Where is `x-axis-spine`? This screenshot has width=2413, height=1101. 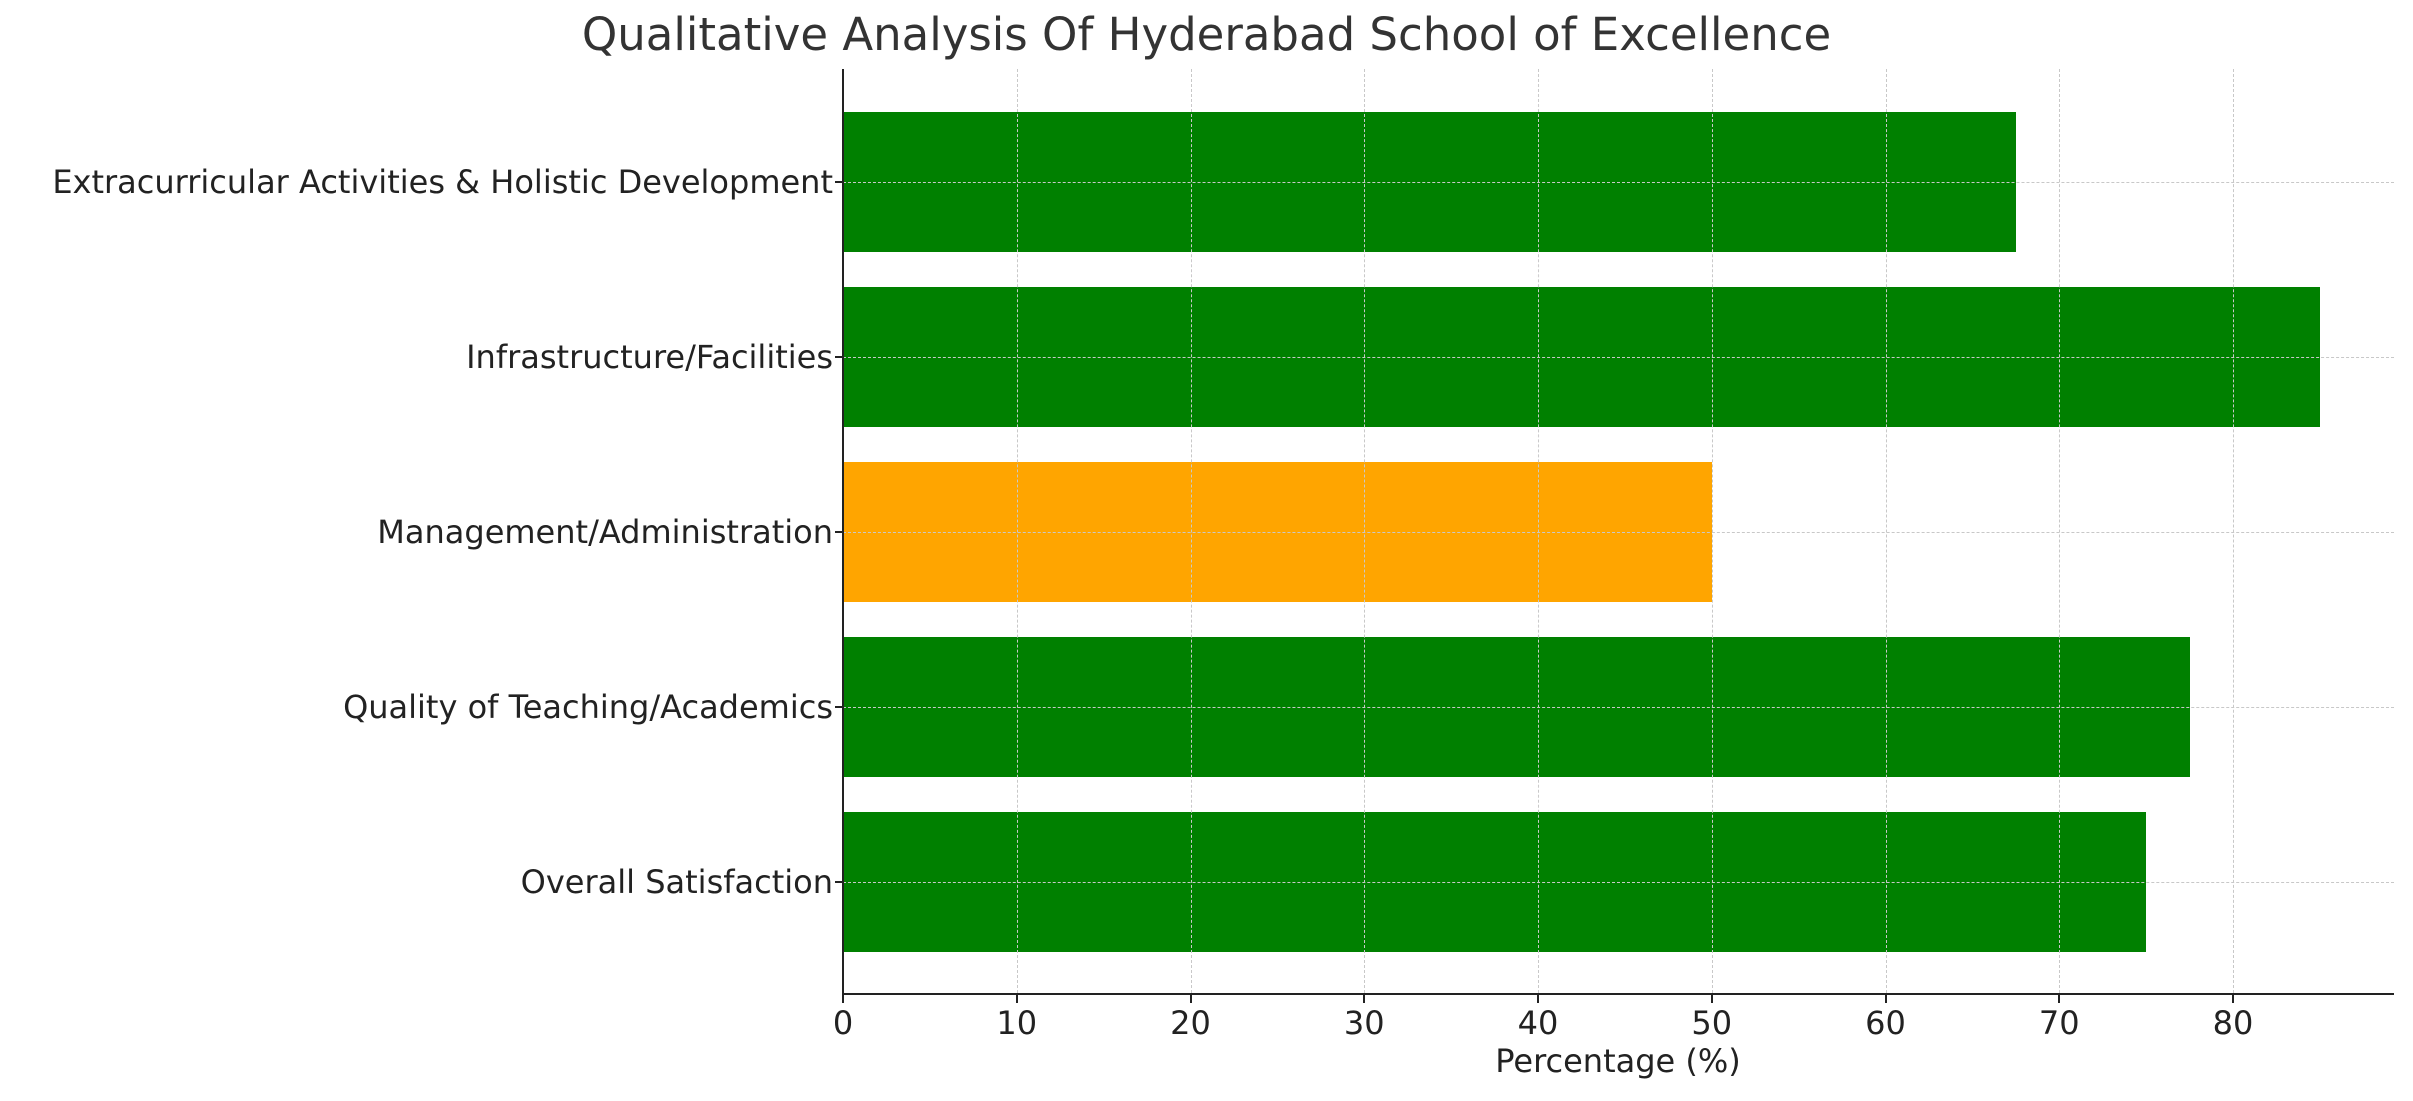 x-axis-spine is located at coordinates (1618, 994).